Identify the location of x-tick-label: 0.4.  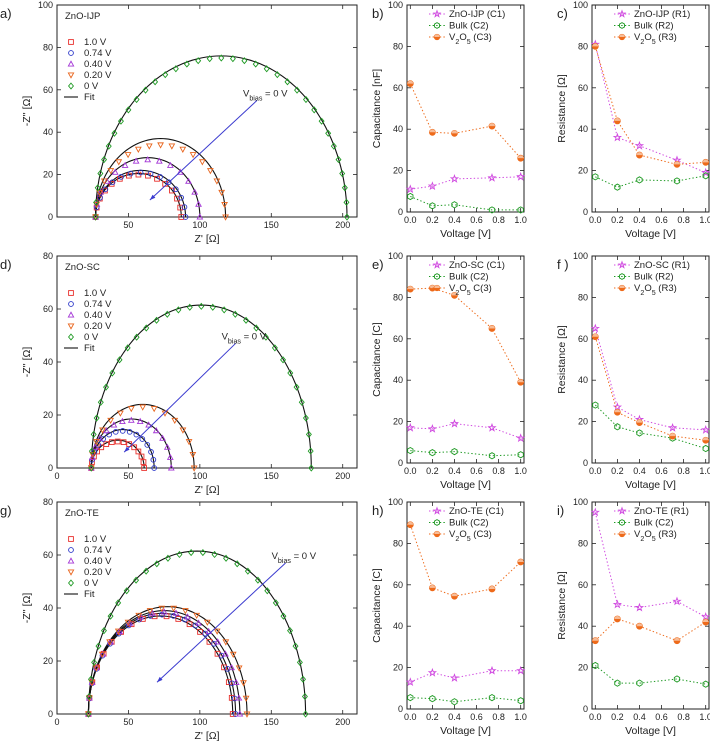
(639, 471).